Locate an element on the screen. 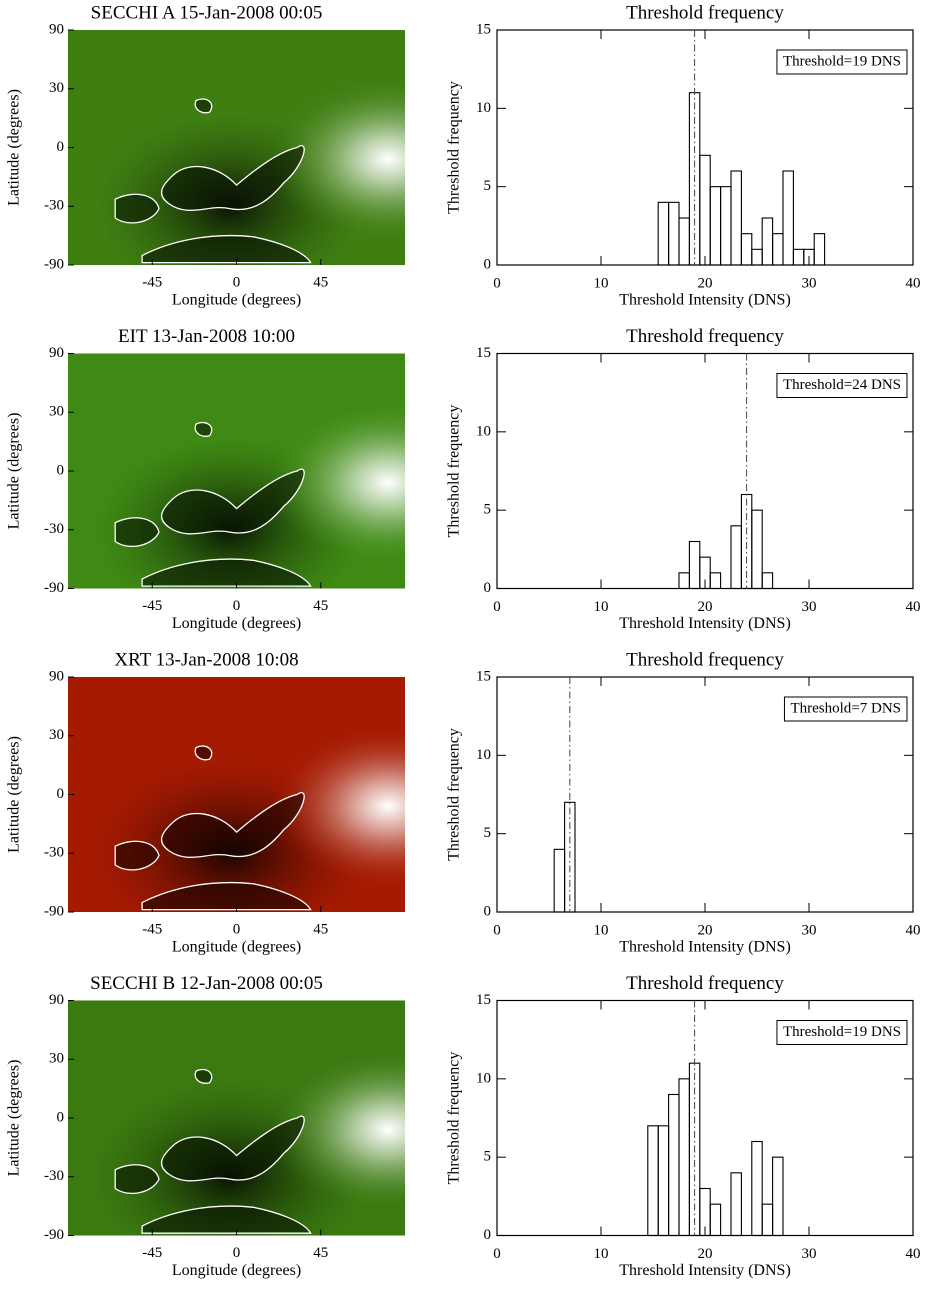 The image size is (930, 1290). x-tick-label: 30 is located at coordinates (809, 283).